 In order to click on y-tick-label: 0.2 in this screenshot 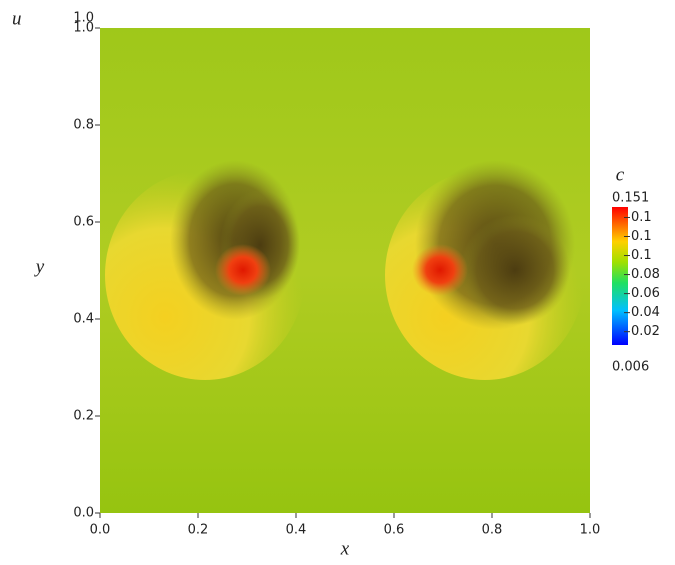, I will do `click(83, 416)`.